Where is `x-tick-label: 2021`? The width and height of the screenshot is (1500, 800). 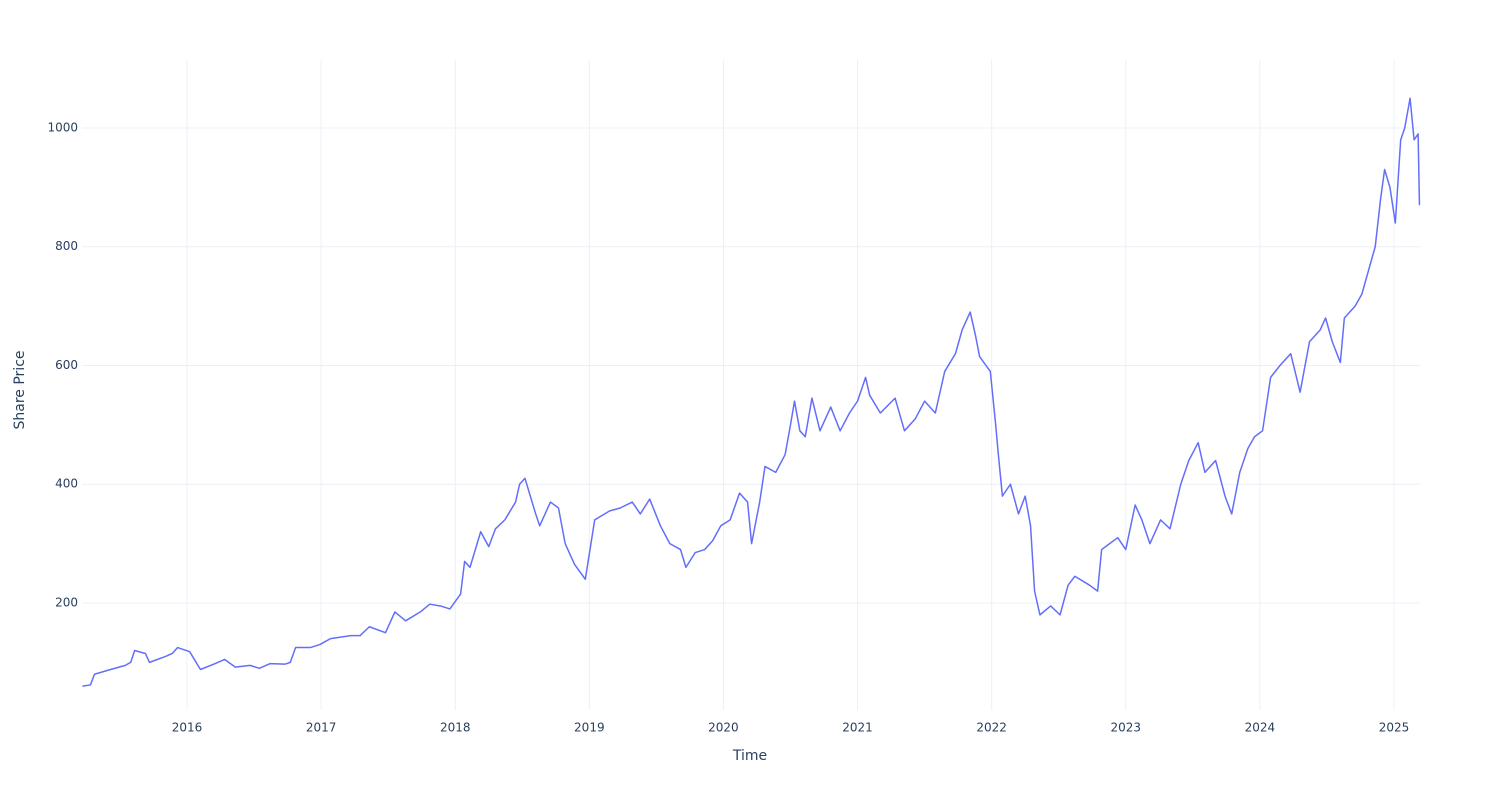
x-tick-label: 2021 is located at coordinates (857, 728).